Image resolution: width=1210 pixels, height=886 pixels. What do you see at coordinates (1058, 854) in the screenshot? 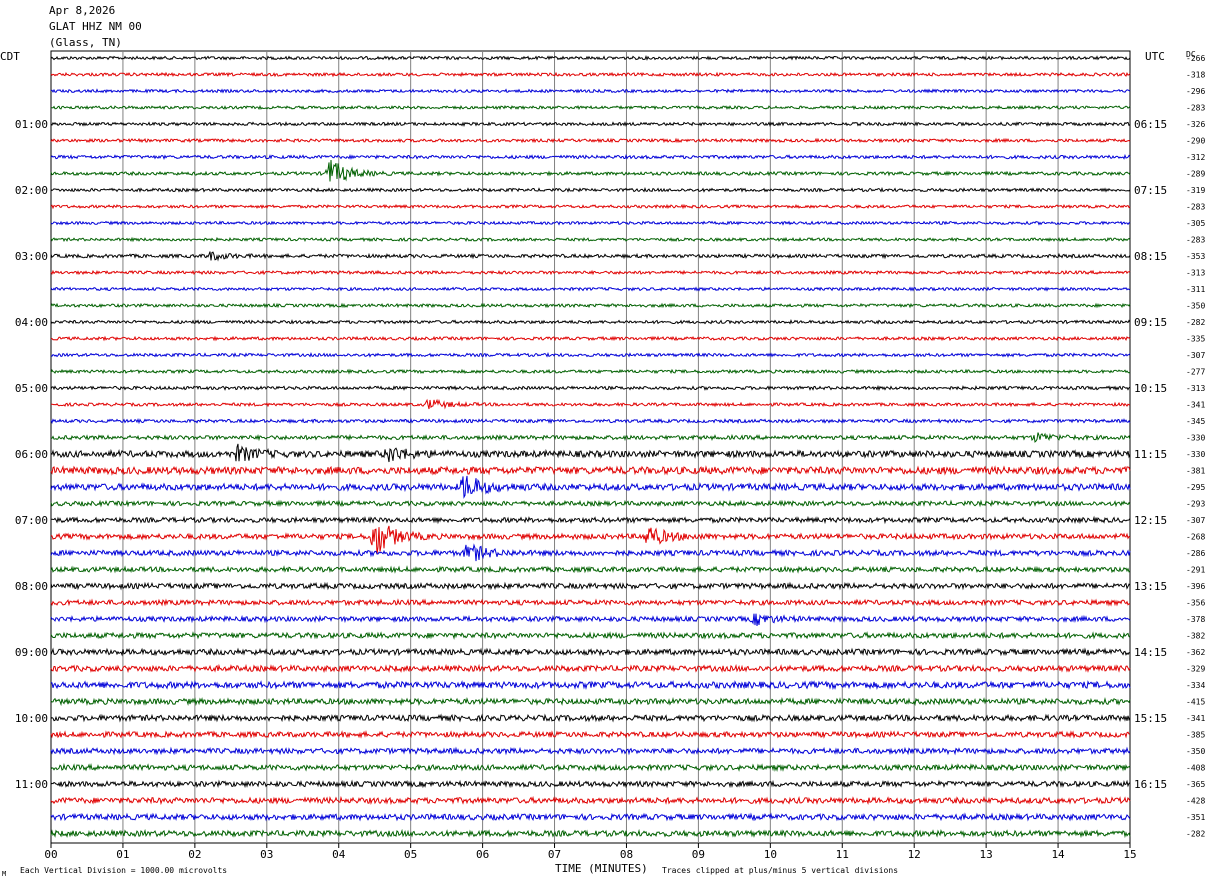
I see `x-tick-label: 14` at bounding box center [1058, 854].